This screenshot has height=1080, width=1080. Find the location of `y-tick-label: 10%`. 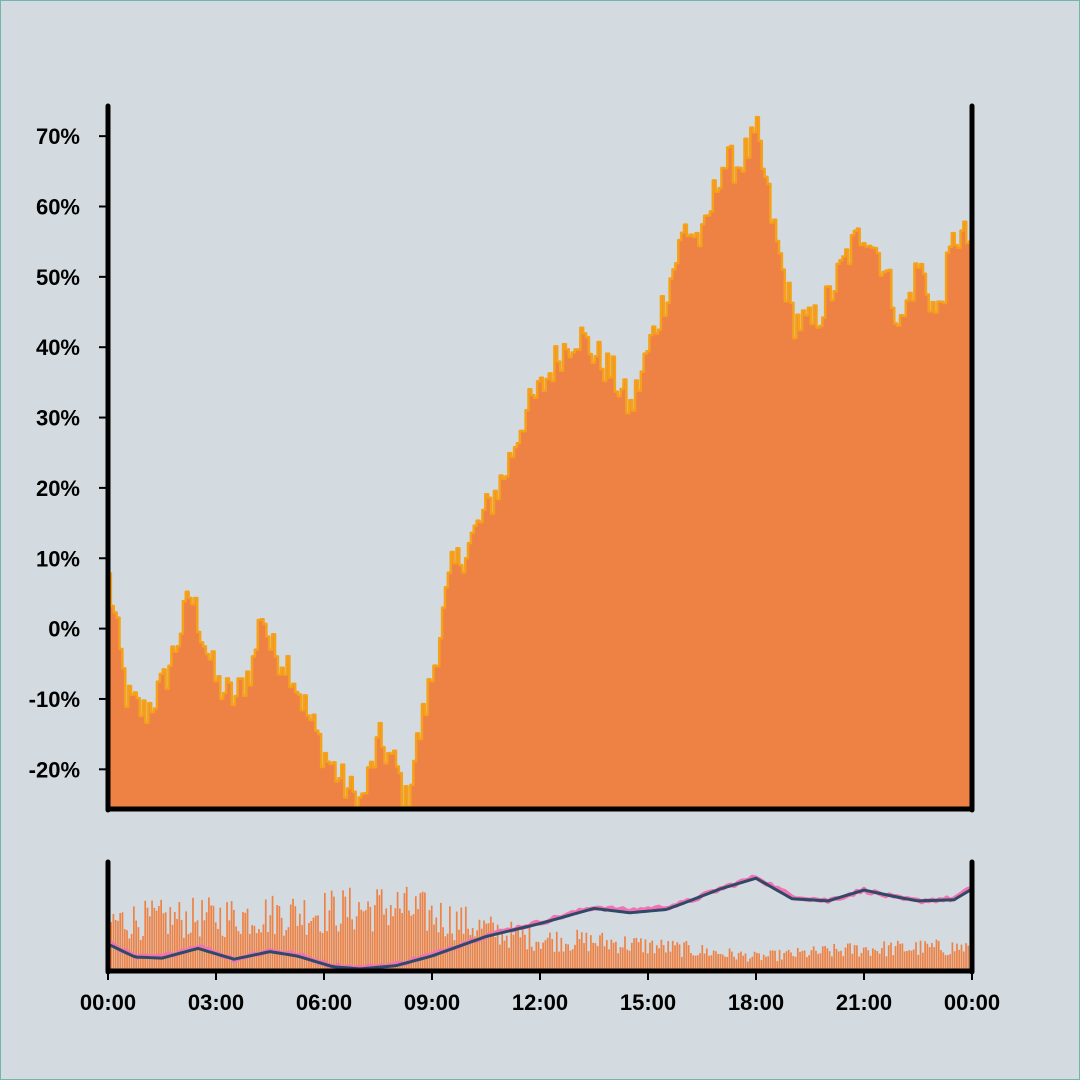

y-tick-label: 10% is located at coordinates (58, 558).